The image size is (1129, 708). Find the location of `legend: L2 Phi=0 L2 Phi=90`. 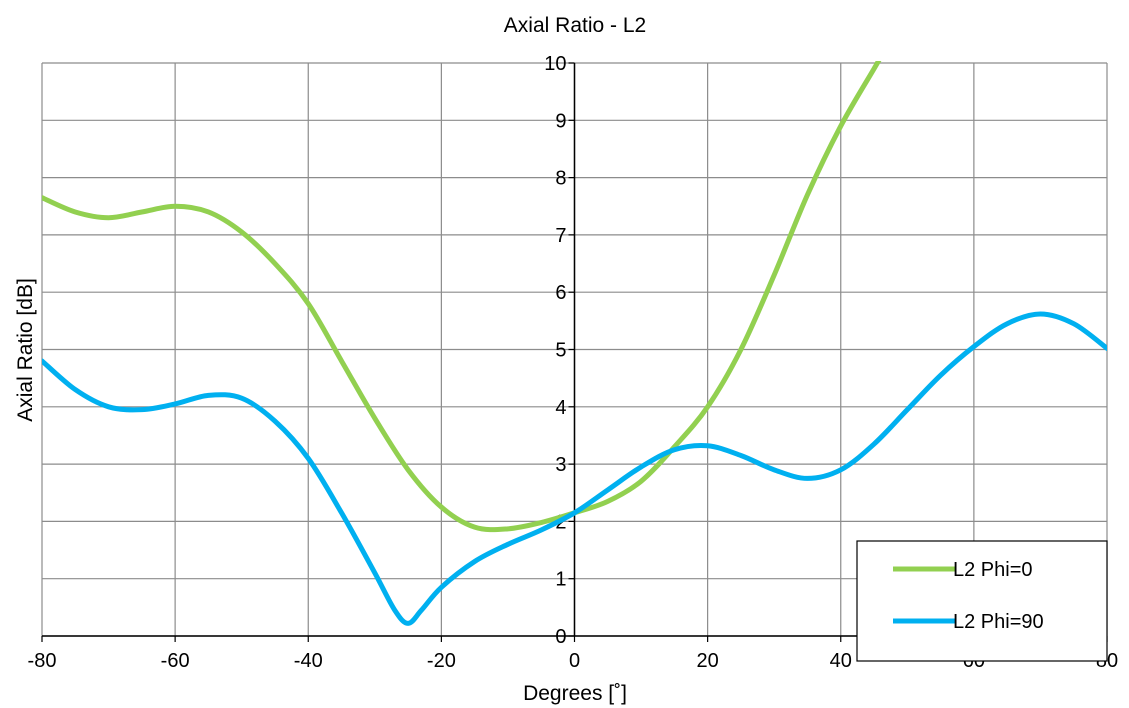

legend: L2 Phi=0 L2 Phi=90 is located at coordinates (982, 601).